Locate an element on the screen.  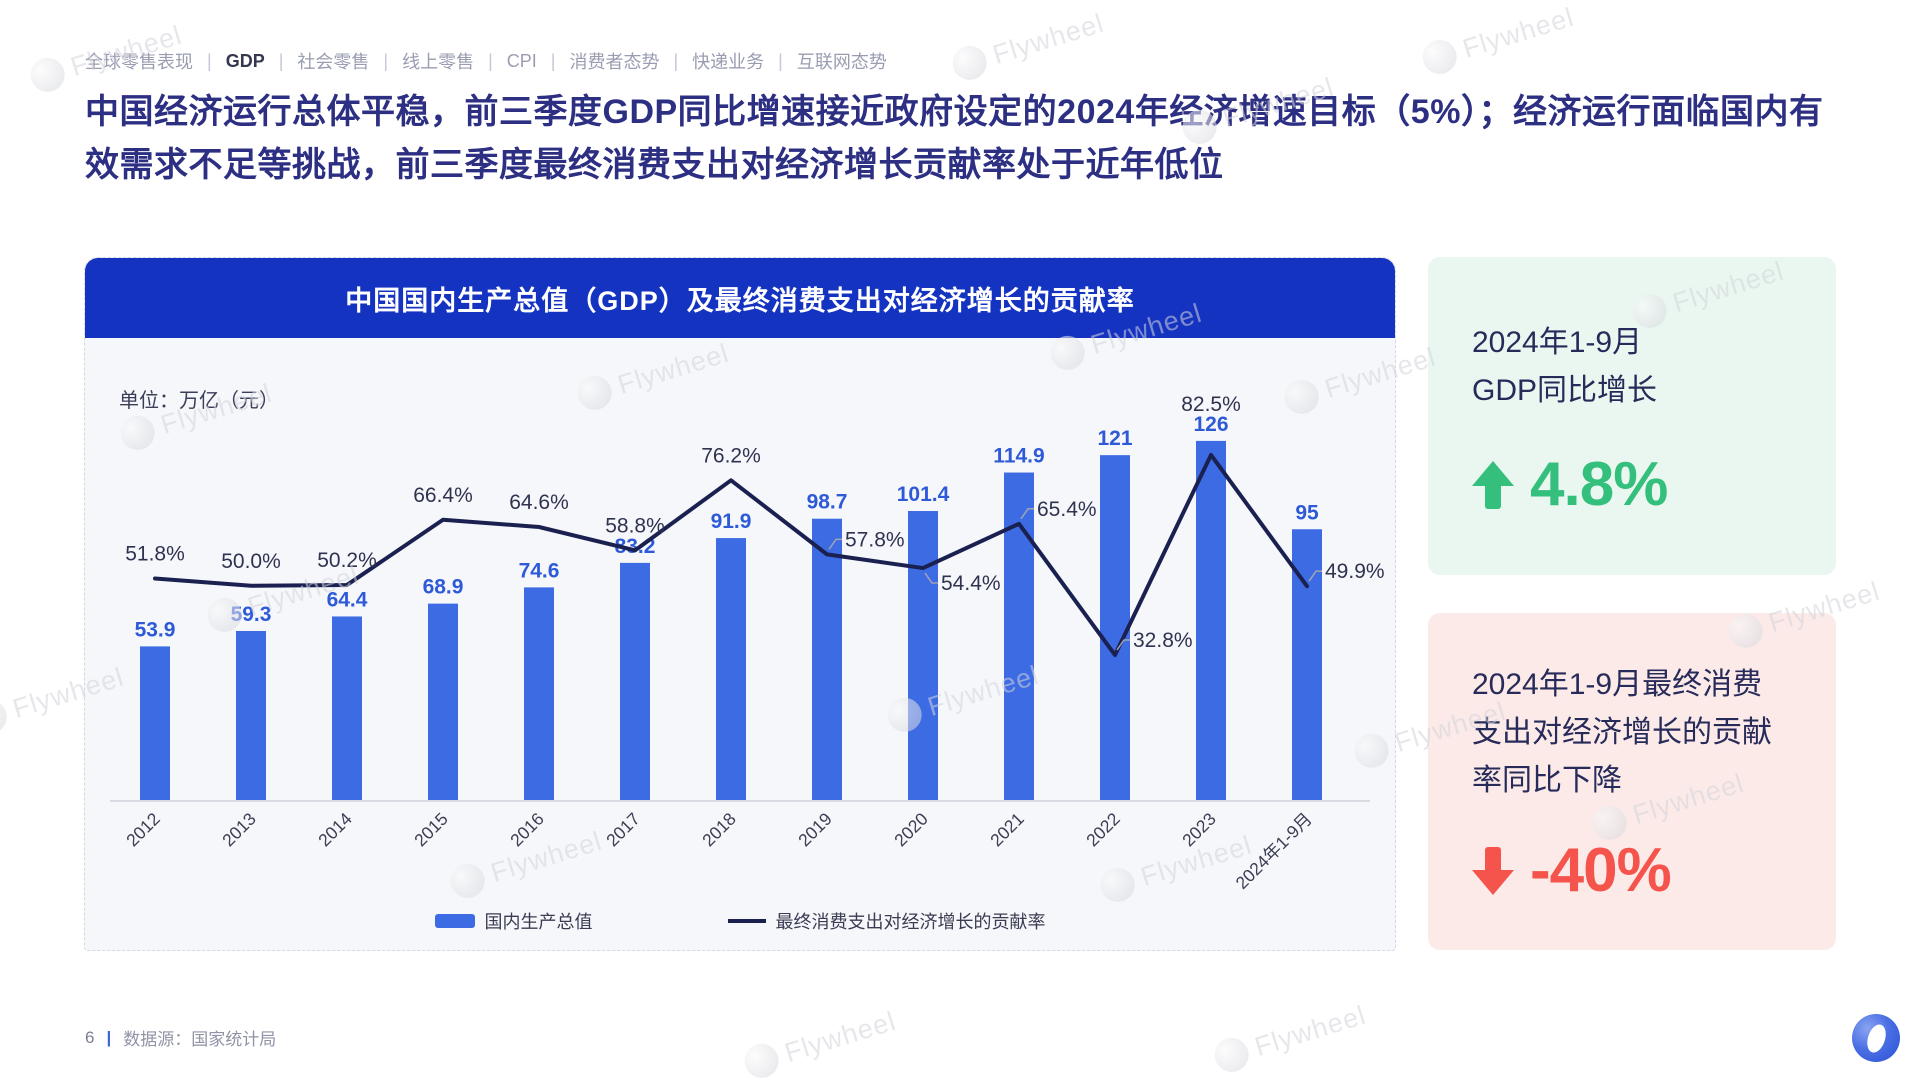
bar-value-label: 91.9 is located at coordinates (731, 521).